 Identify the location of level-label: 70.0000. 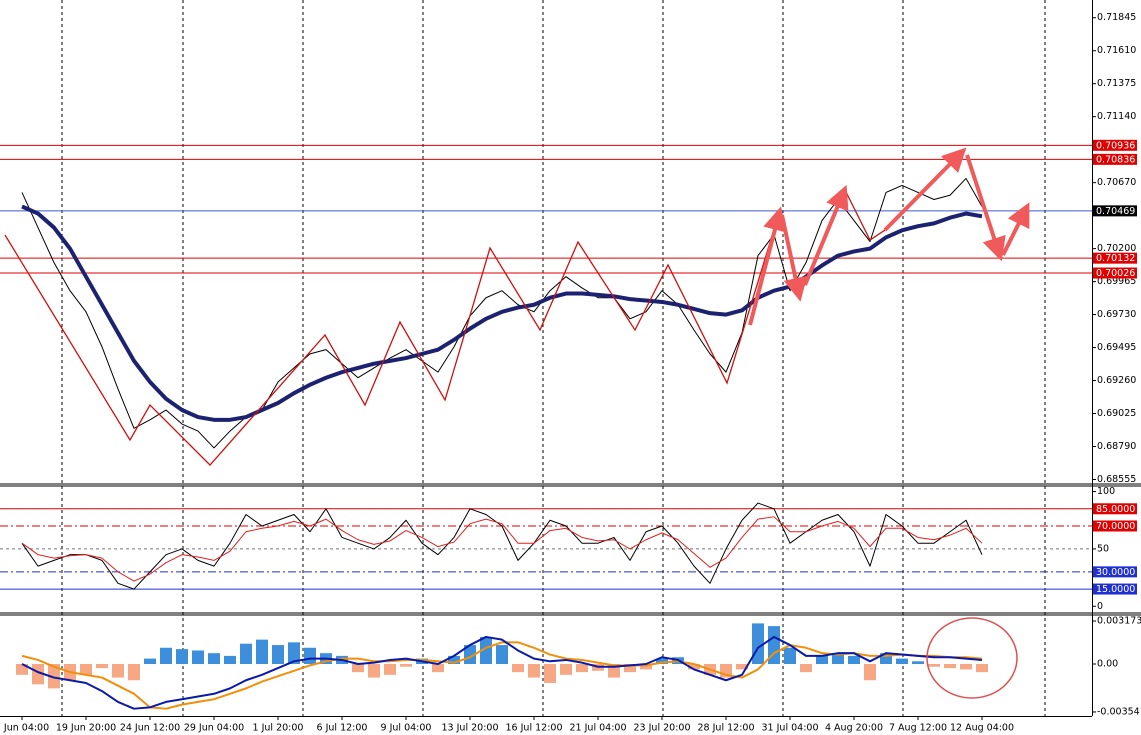
(1115, 526).